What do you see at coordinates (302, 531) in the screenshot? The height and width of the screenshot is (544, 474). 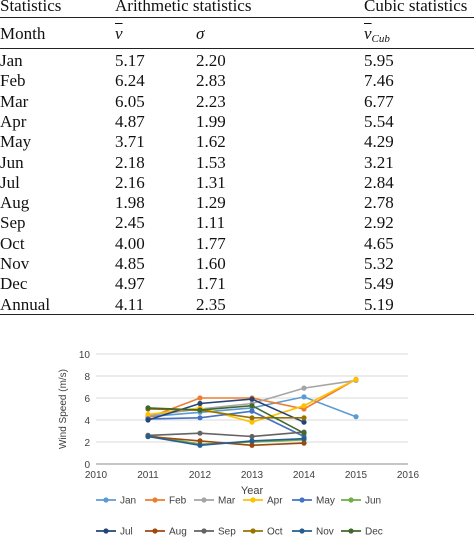 I see `legend-marker-nov` at bounding box center [302, 531].